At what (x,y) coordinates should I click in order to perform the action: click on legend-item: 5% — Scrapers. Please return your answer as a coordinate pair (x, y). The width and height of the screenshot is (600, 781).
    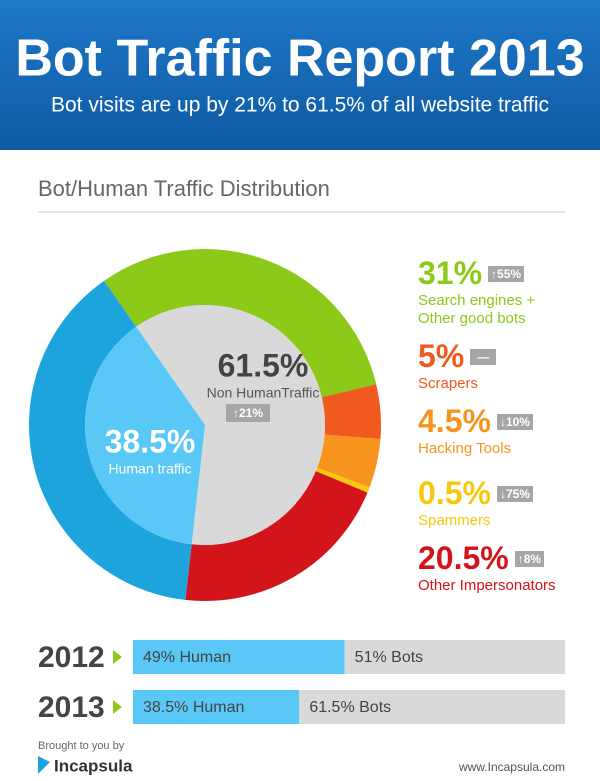
    Looking at the image, I should click on (505, 365).